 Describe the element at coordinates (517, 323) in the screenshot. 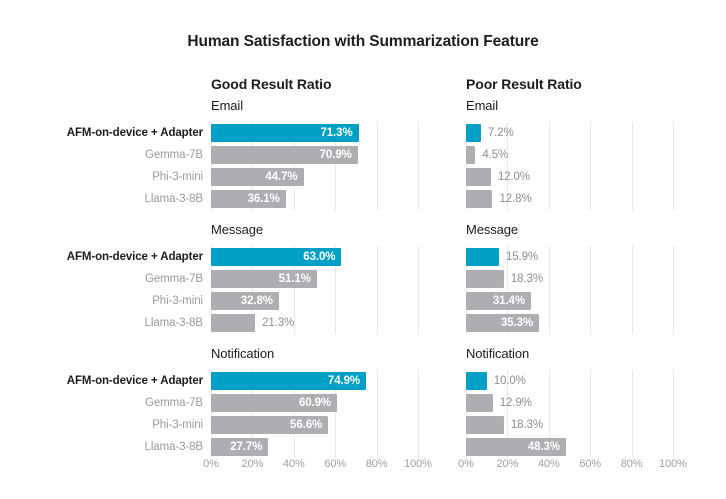

I see `bar-value-label: 35.3%` at that location.